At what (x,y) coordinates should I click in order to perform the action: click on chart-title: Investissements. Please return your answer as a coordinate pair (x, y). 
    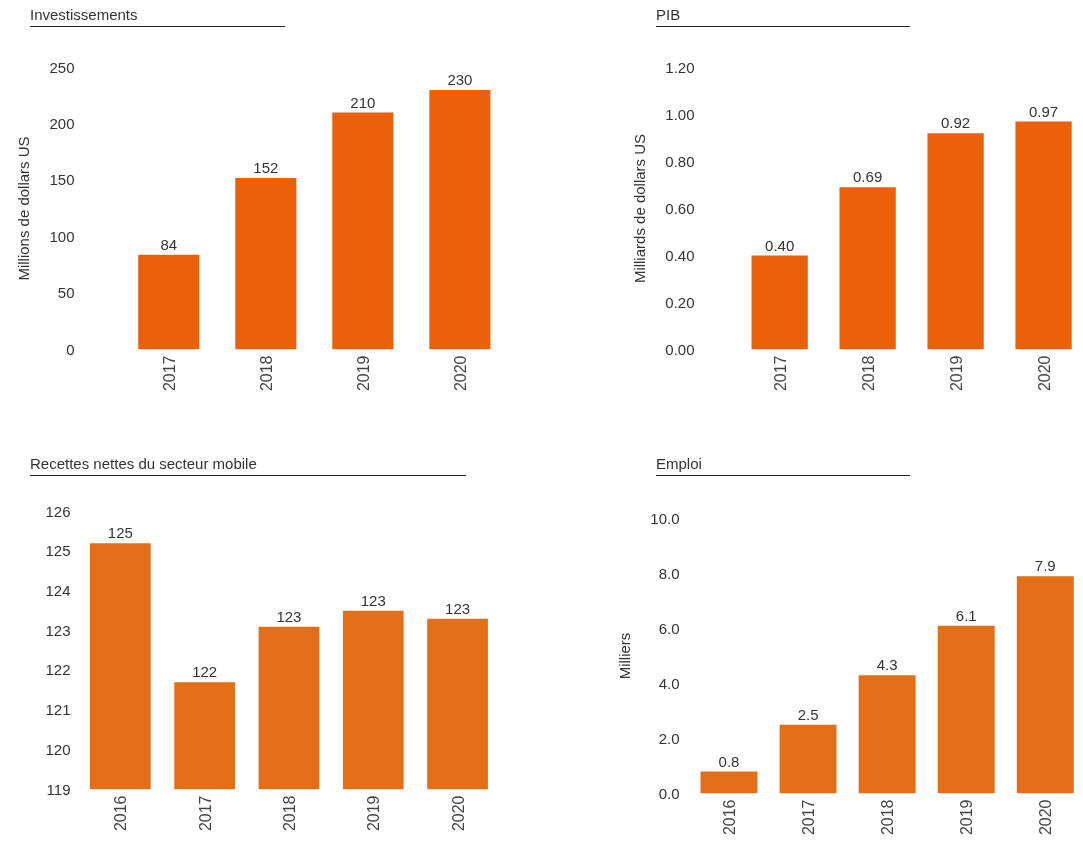
    Looking at the image, I should click on (84, 15).